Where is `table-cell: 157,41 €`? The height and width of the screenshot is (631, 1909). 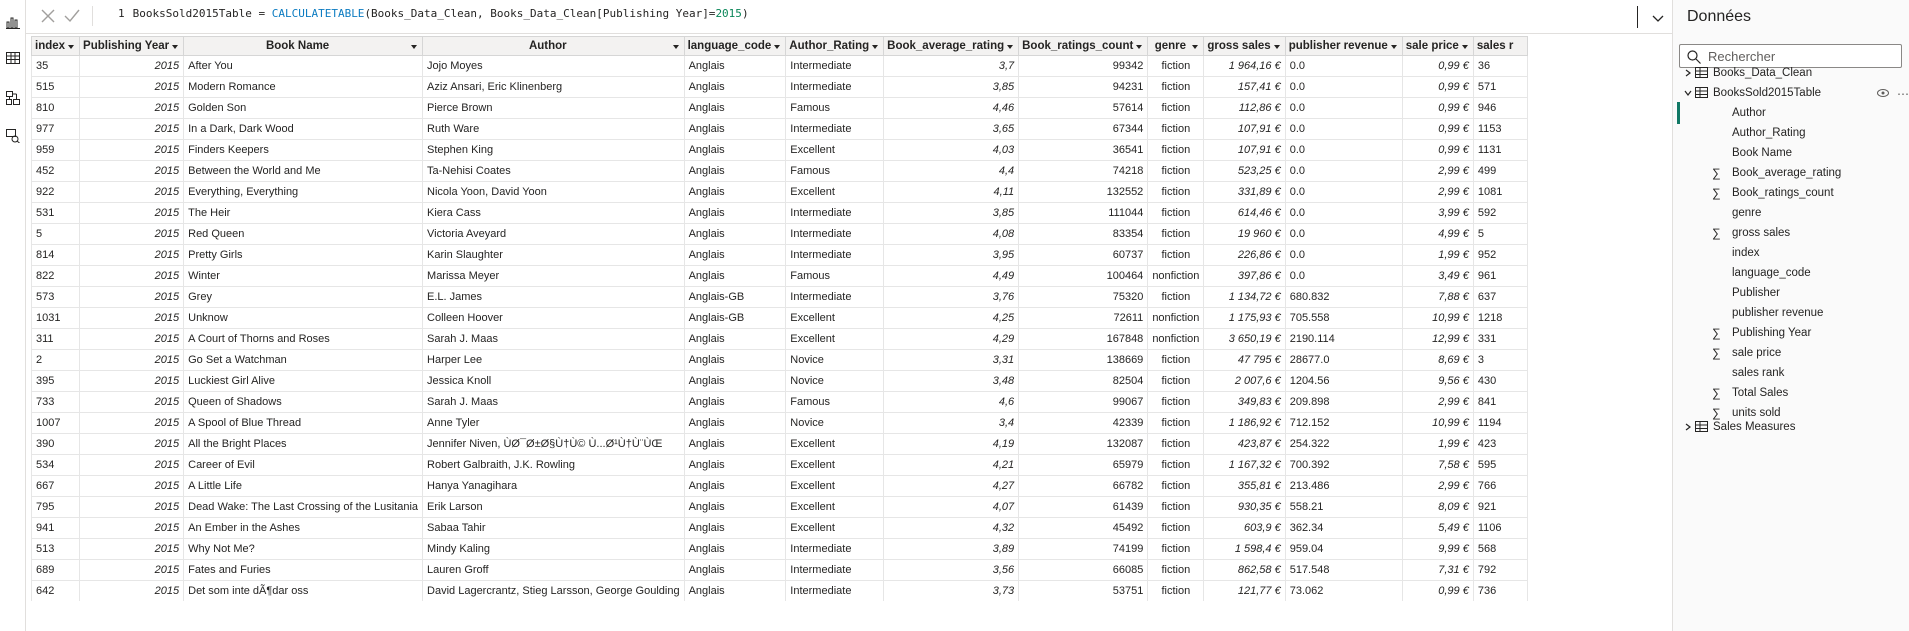
table-cell: 157,41 € is located at coordinates (1244, 87).